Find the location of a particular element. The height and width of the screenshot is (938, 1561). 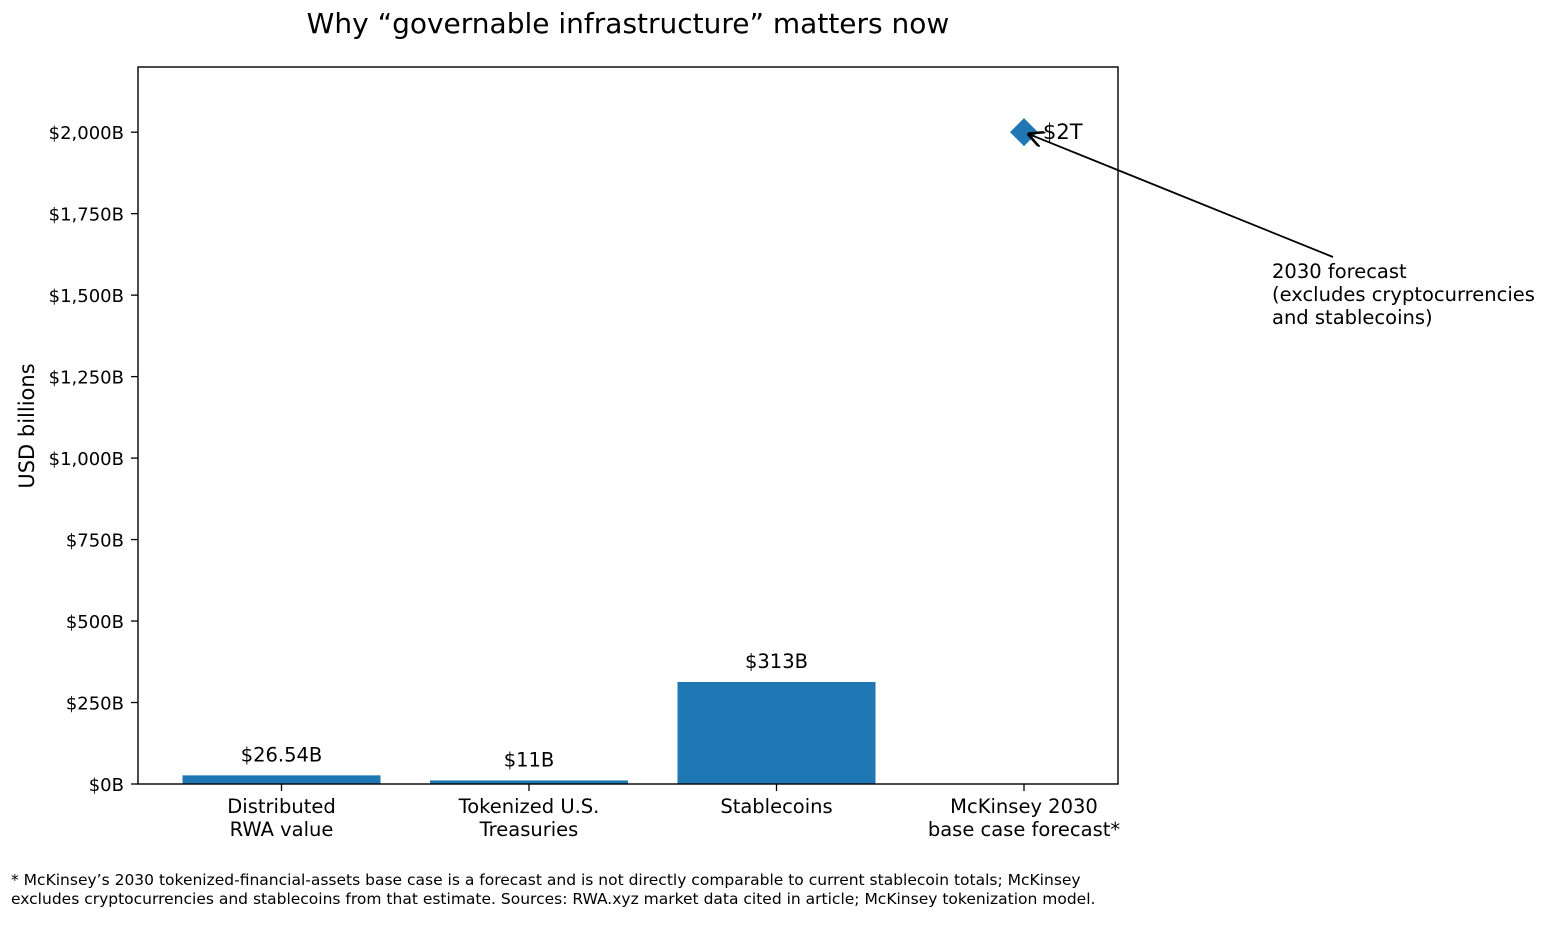

x-tick-label: Tokenized U.S. Treasuries is located at coordinates (529, 818).